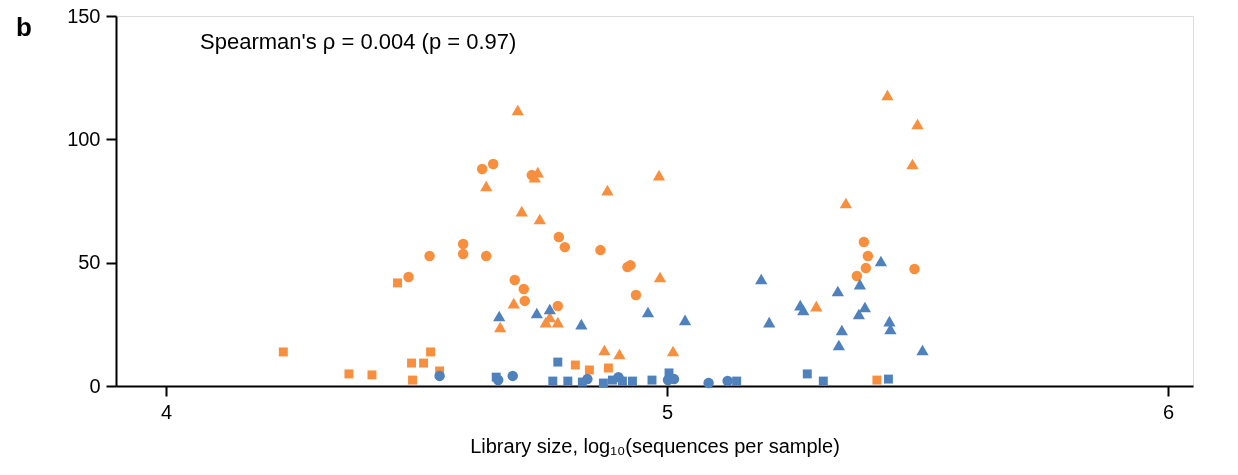  Describe the element at coordinates (95, 385) in the screenshot. I see `y-tick-label: 0` at that location.